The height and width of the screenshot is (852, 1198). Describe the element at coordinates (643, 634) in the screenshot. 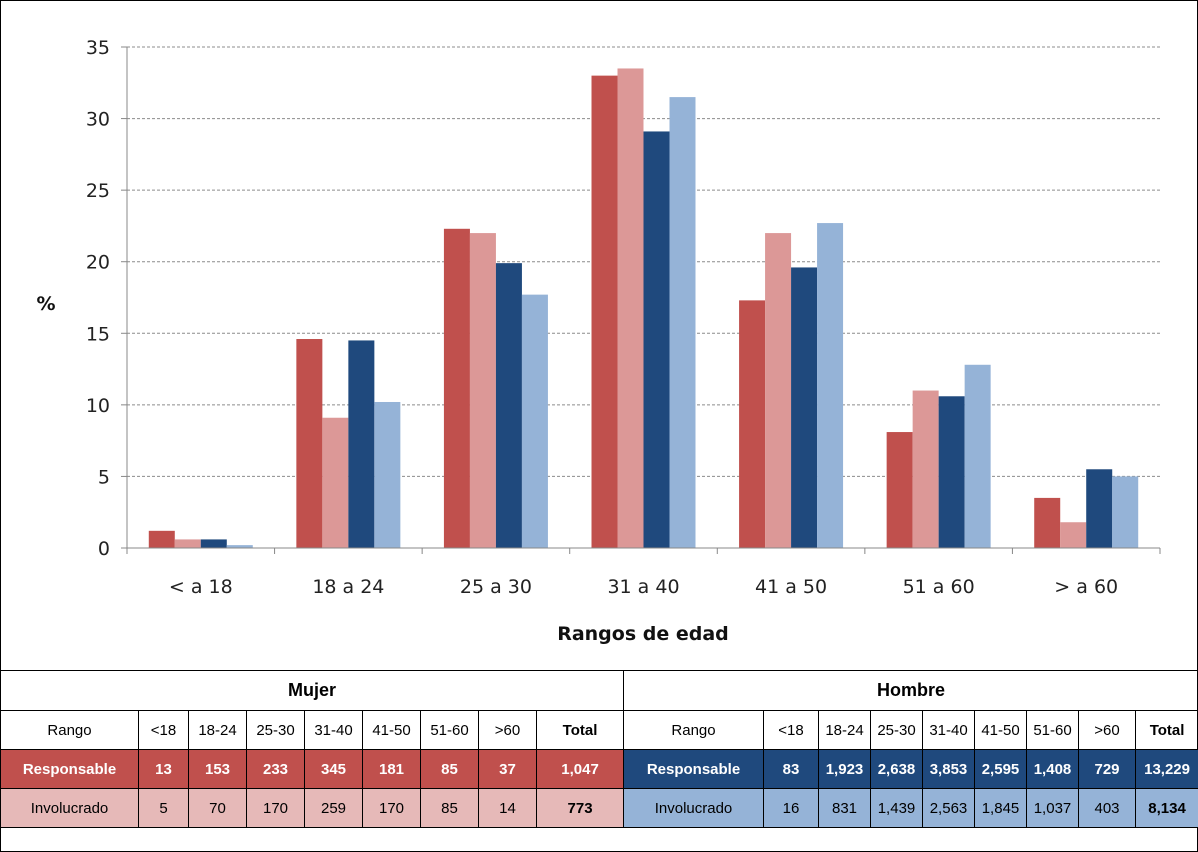

I see `x-axis-title: Rangos de edad` at that location.